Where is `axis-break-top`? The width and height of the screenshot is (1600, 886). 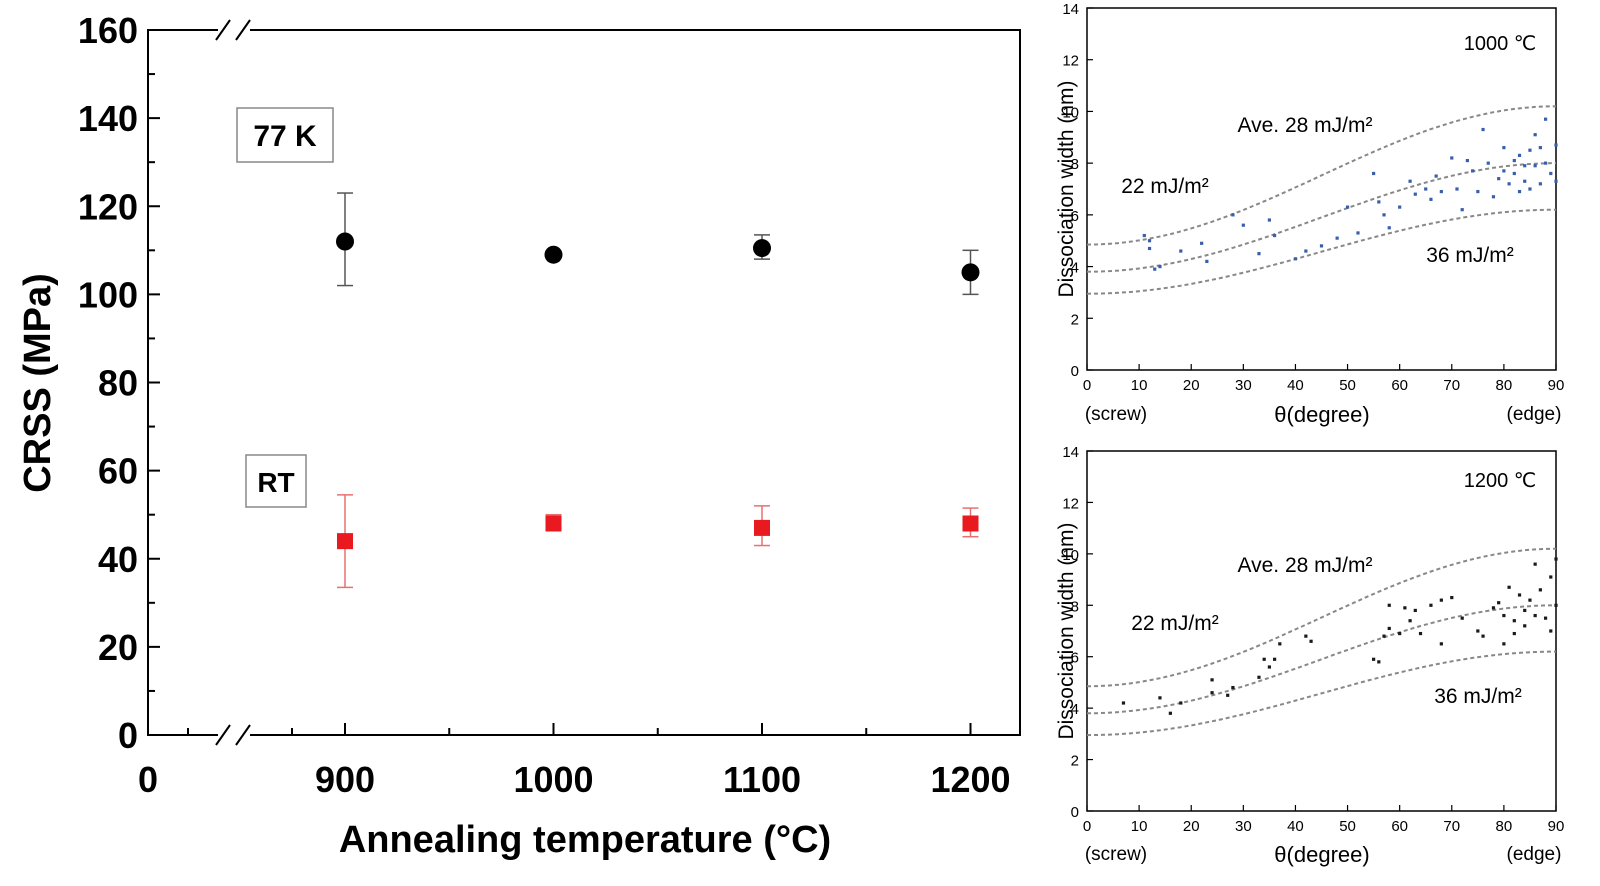 axis-break-top is located at coordinates (233, 30).